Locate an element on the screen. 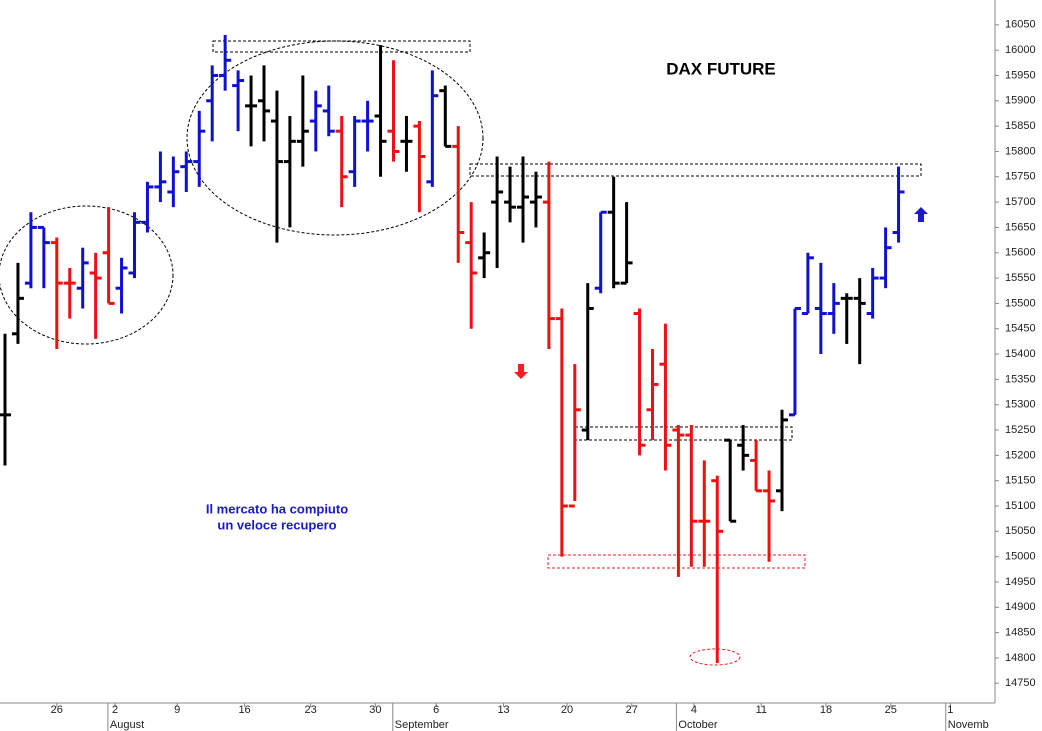 Image resolution: width=1042 pixels, height=731 pixels. y-tick-label: 15850 is located at coordinates (1020, 126).